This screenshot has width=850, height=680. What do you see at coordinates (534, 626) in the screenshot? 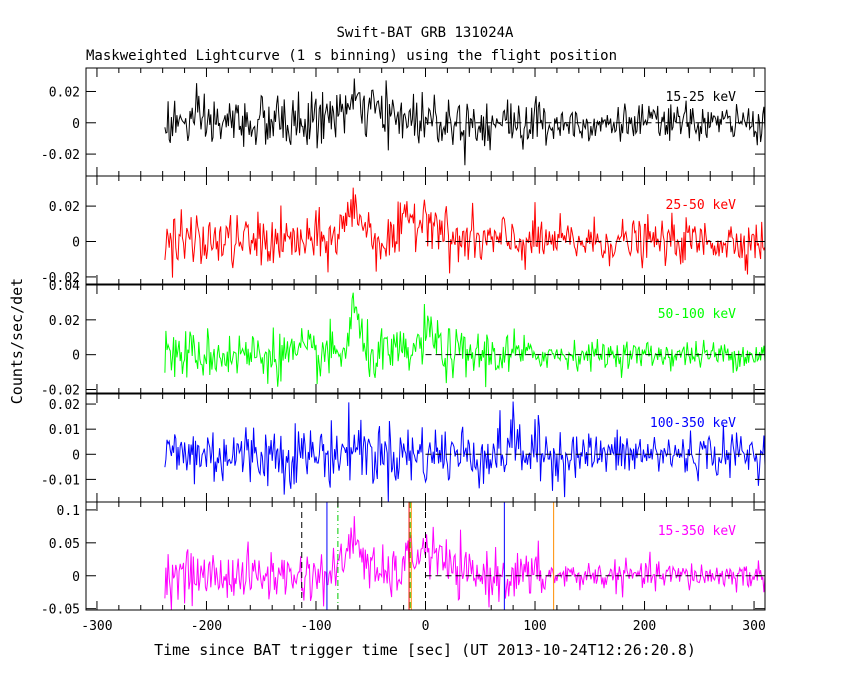
I see `x-tick-label: 100` at bounding box center [534, 626].